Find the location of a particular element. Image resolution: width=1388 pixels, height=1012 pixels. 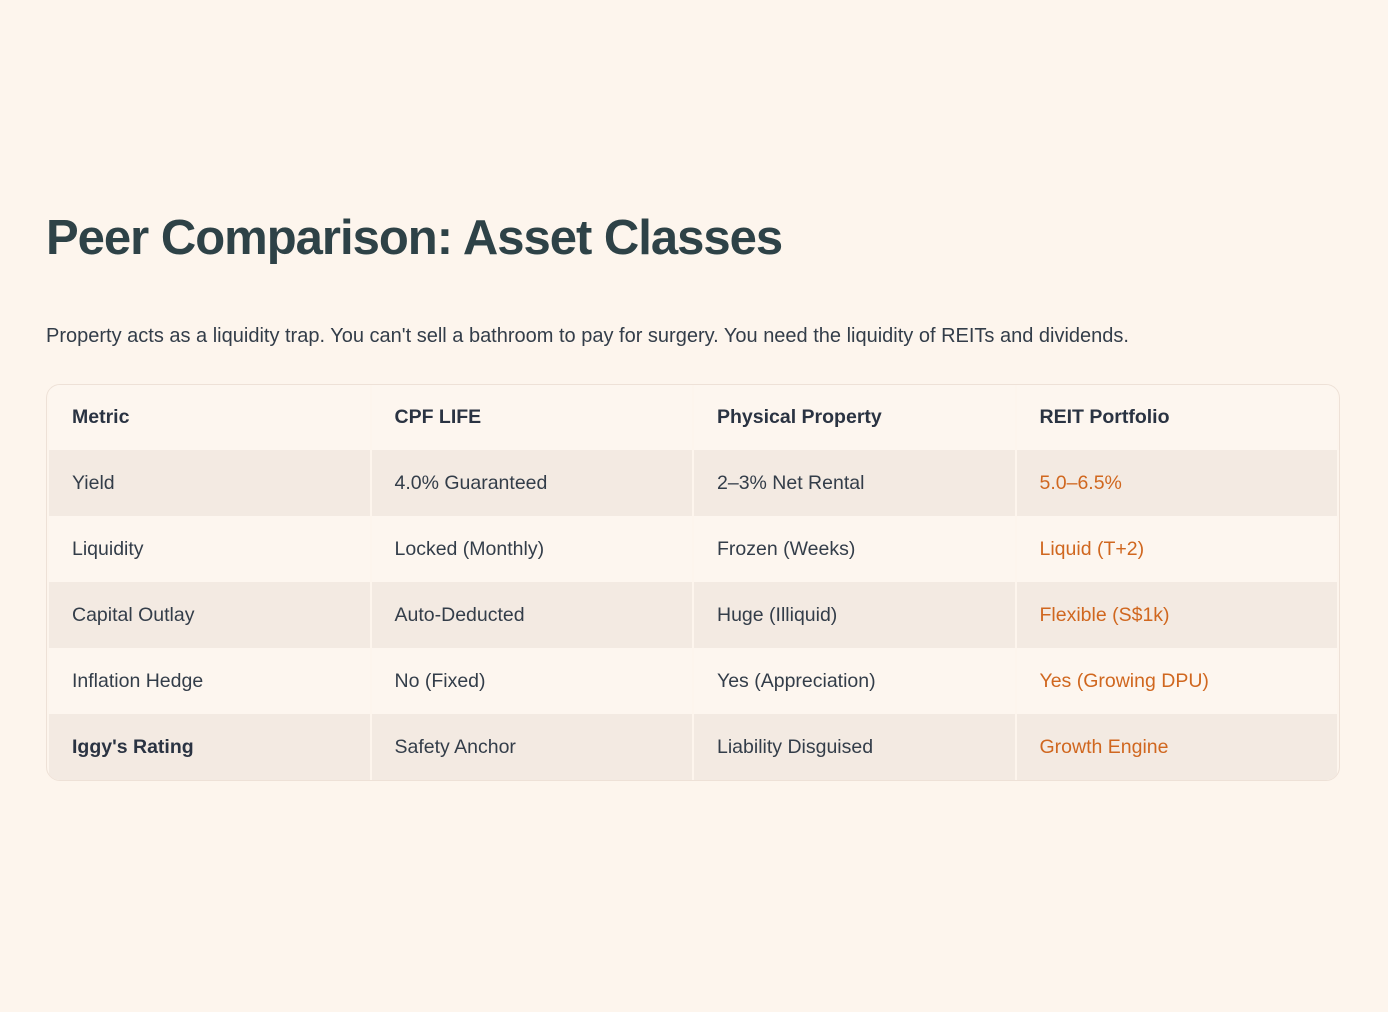

column-header-physical-property: Physical Property is located at coordinates (854, 418).